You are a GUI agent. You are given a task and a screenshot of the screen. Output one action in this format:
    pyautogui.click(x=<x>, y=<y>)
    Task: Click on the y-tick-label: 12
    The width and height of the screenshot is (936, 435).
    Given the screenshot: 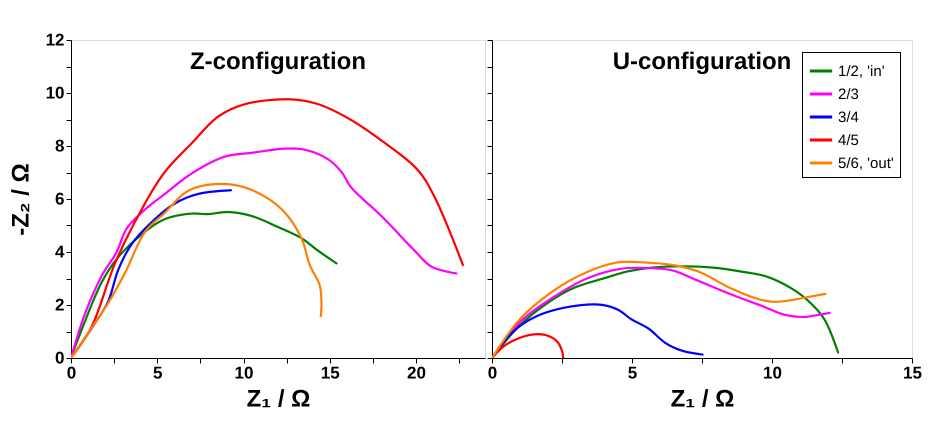 What is the action you would take?
    pyautogui.click(x=55, y=40)
    